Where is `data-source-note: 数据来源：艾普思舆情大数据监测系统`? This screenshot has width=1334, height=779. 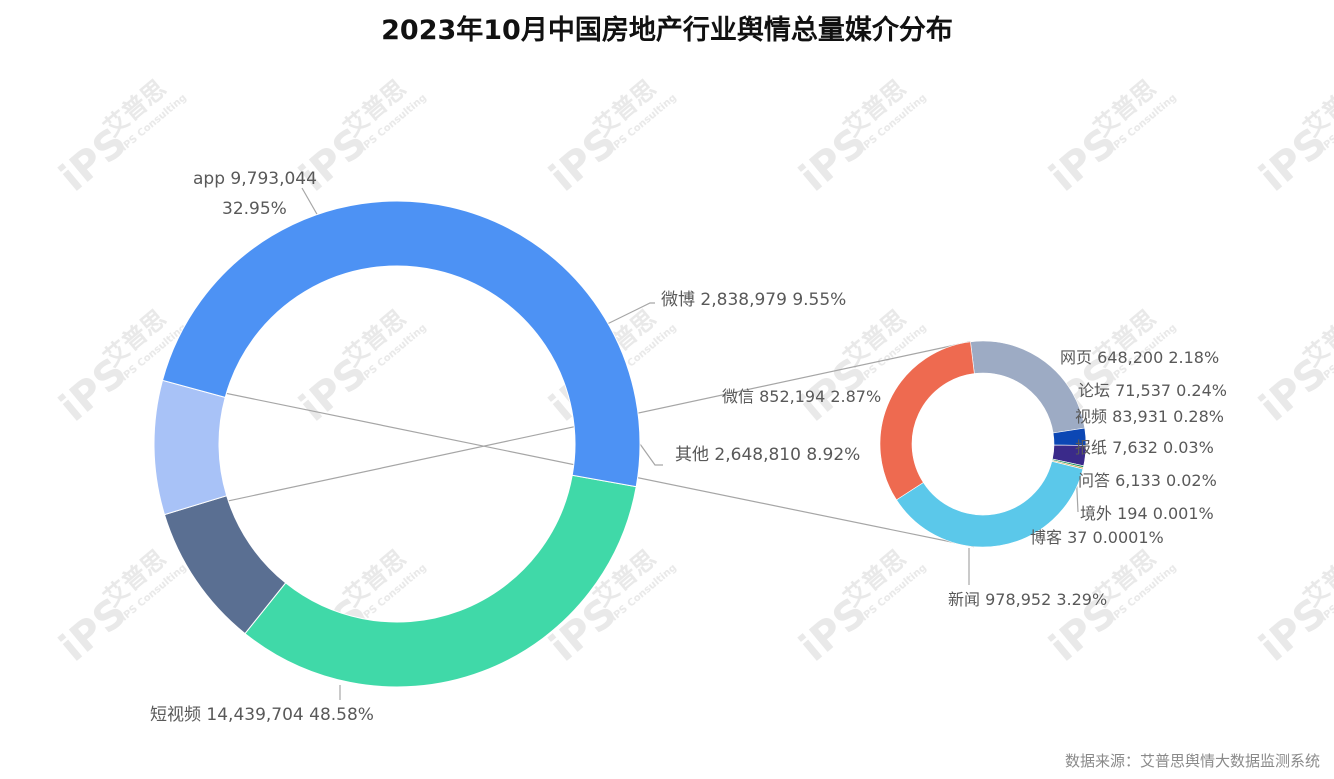 data-source-note: 数据来源：艾普思舆情大数据监测系统 is located at coordinates (1192, 761).